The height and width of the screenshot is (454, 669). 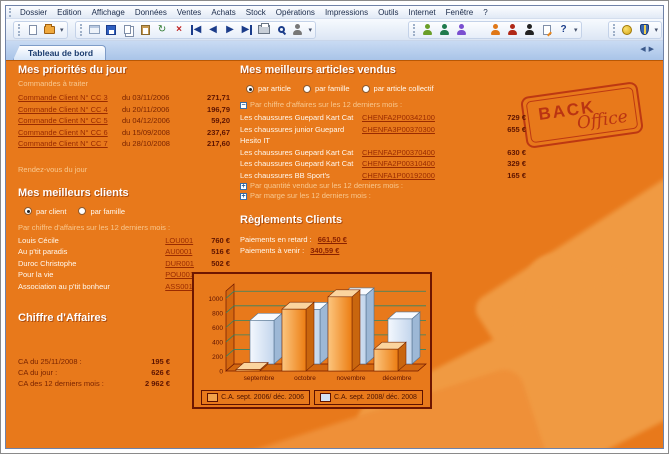 What do you see at coordinates (217, 342) in the screenshot?
I see `svg-text: 400` at bounding box center [217, 342].